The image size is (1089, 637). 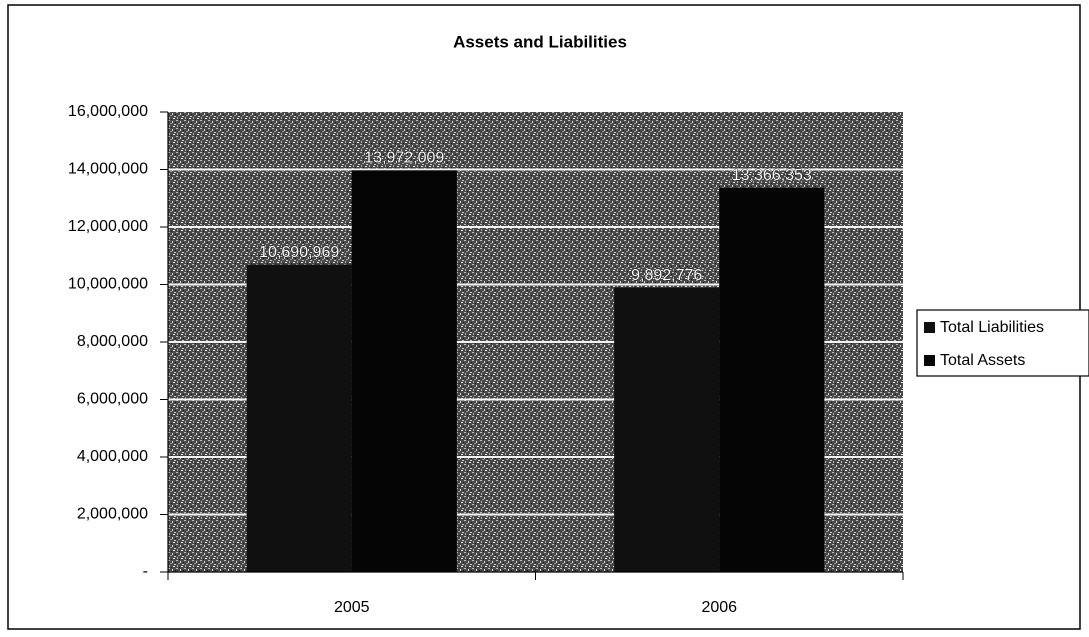 I want to click on legend-box, so click(x=1002, y=343).